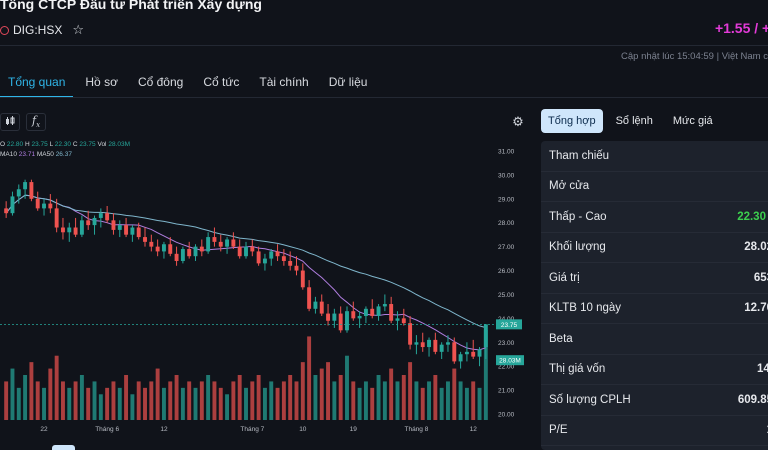  I want to click on stat-row-pe: P/E 1, so click(654, 431).